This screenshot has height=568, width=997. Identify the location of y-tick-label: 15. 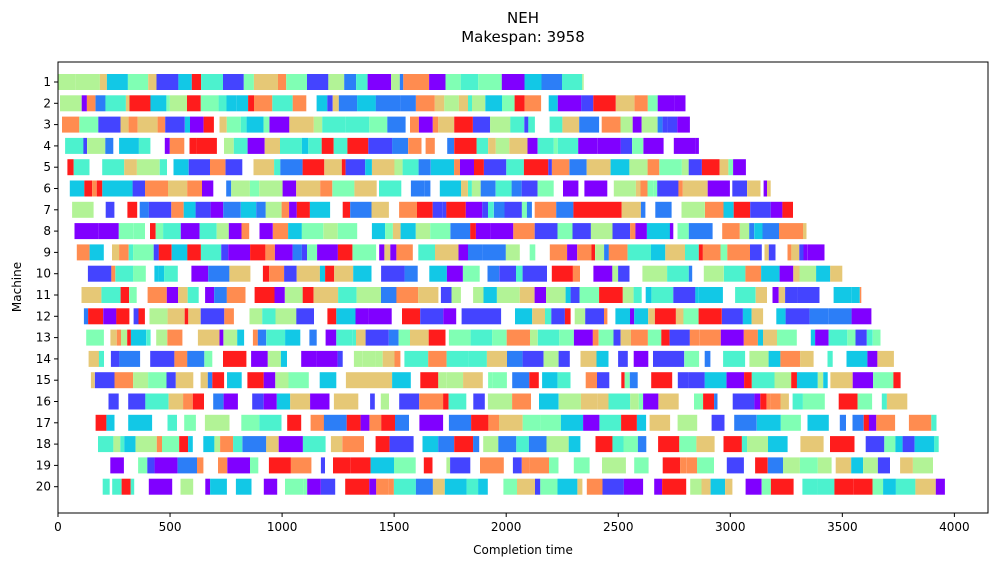
(43, 380).